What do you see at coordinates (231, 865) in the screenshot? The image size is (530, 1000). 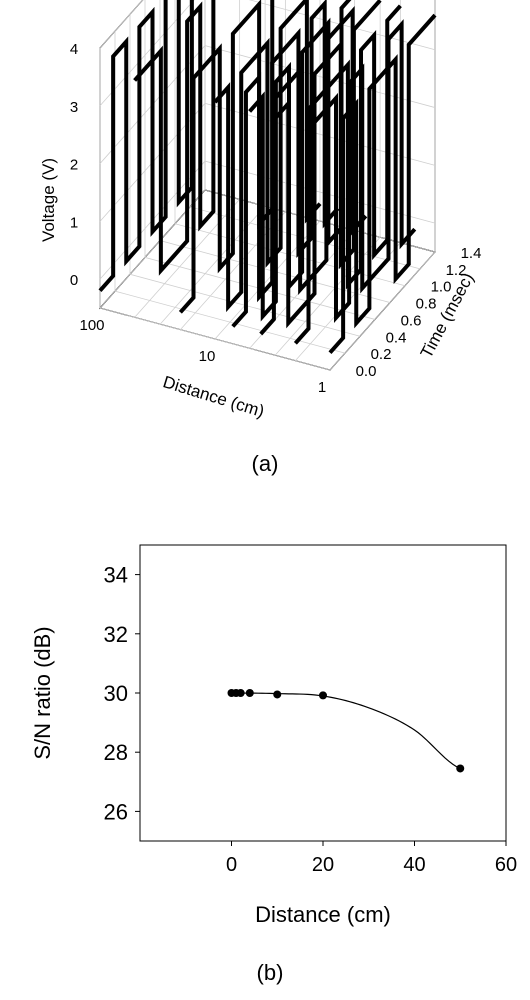 I see `x-tick-label: 0` at bounding box center [231, 865].